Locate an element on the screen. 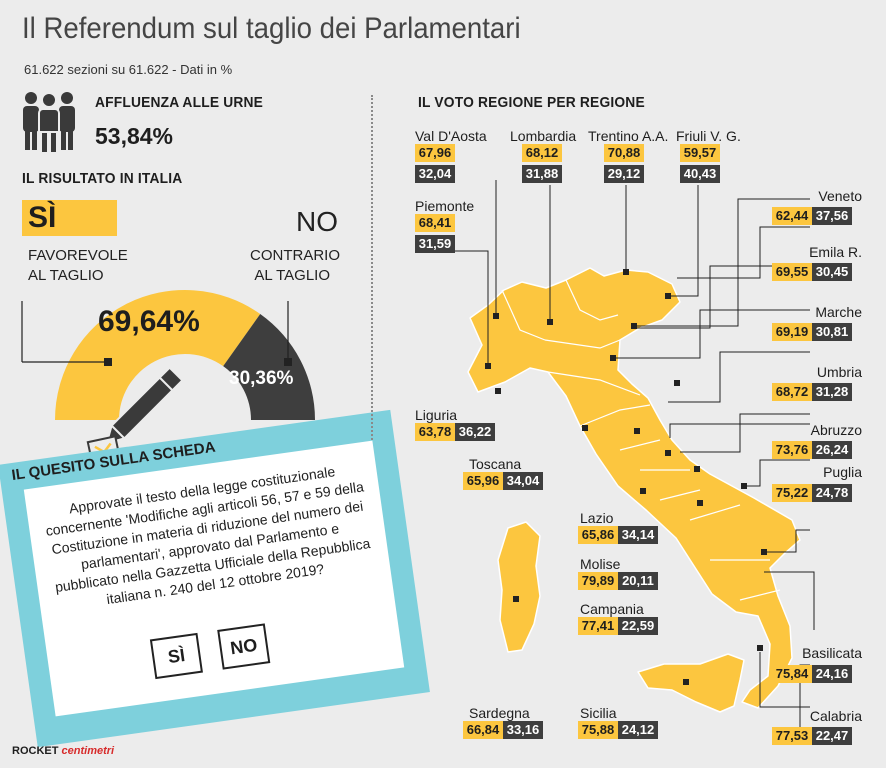  region-campania: Campania 77,41 22,59 is located at coordinates (618, 618).